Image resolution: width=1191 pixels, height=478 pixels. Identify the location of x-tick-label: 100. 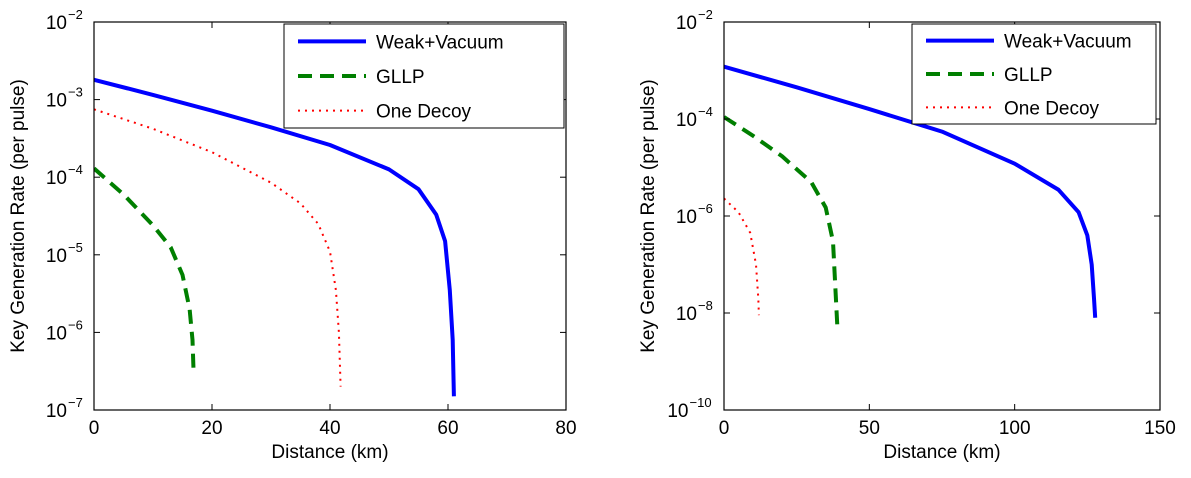
(1015, 428).